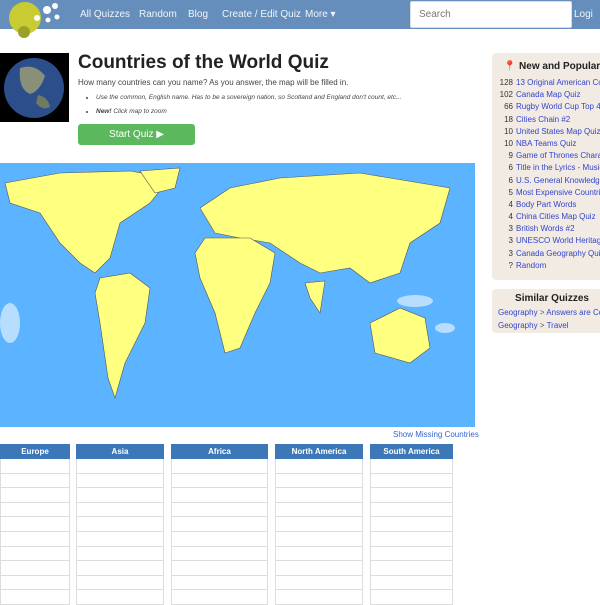 This screenshot has width=600, height=605. I want to click on similar-item: Geography > Answers are Cou, so click(549, 312).